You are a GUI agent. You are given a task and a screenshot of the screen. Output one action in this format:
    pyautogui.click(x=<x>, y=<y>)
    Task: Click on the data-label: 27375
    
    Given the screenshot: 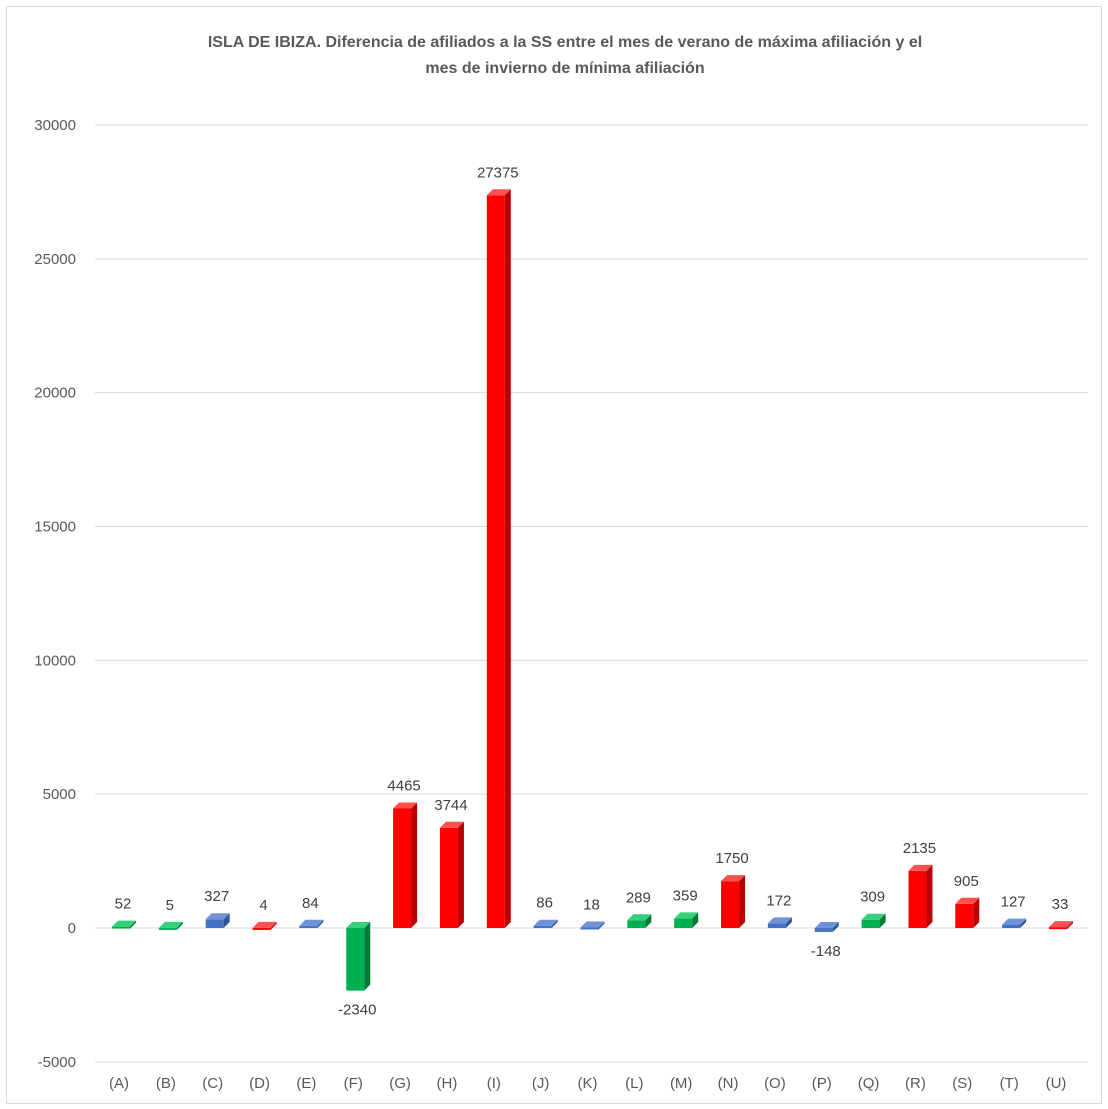 What is the action you would take?
    pyautogui.click(x=498, y=172)
    